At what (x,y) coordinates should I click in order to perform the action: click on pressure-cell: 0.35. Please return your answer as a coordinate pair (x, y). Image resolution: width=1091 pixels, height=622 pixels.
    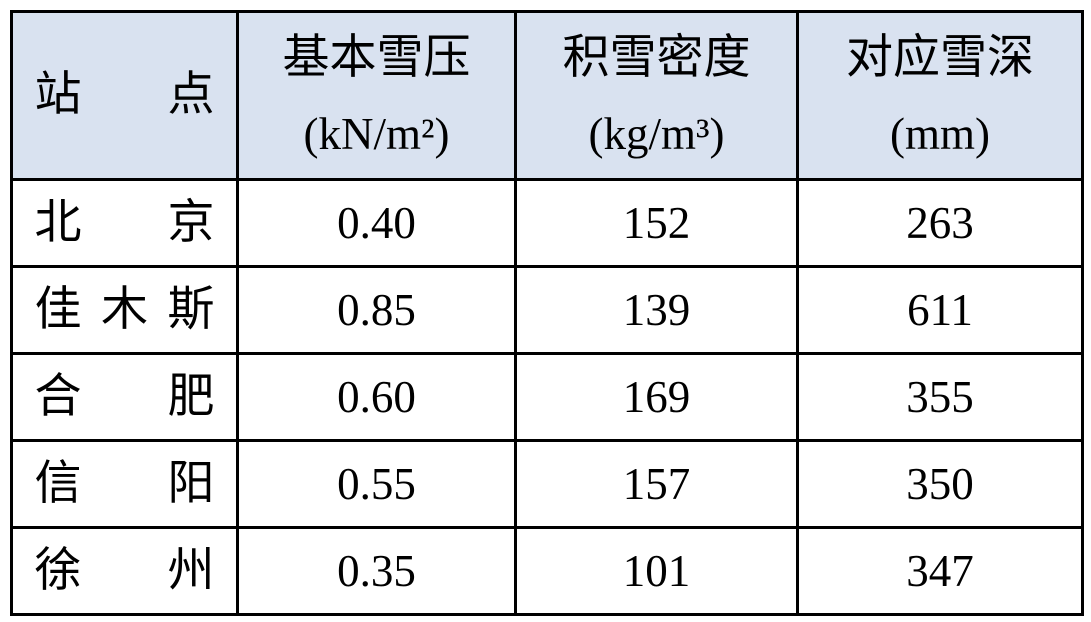
    Looking at the image, I should click on (376, 571).